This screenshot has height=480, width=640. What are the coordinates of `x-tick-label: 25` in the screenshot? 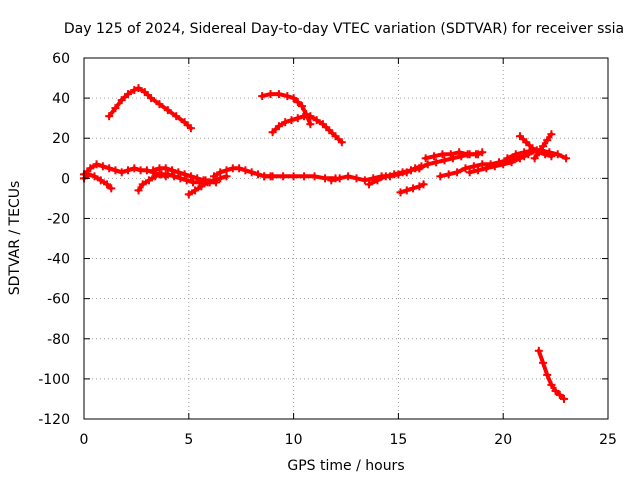 It's located at (608, 440).